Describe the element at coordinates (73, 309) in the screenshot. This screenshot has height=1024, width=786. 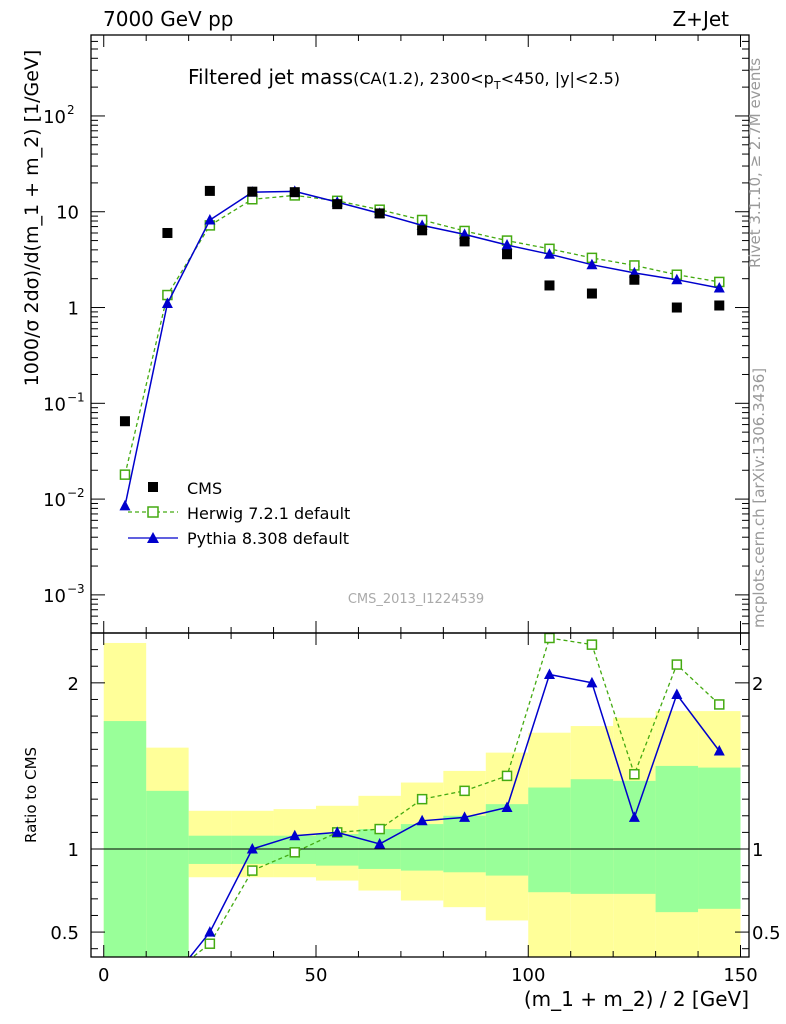
I see `main-y-tick-label: 1` at that location.